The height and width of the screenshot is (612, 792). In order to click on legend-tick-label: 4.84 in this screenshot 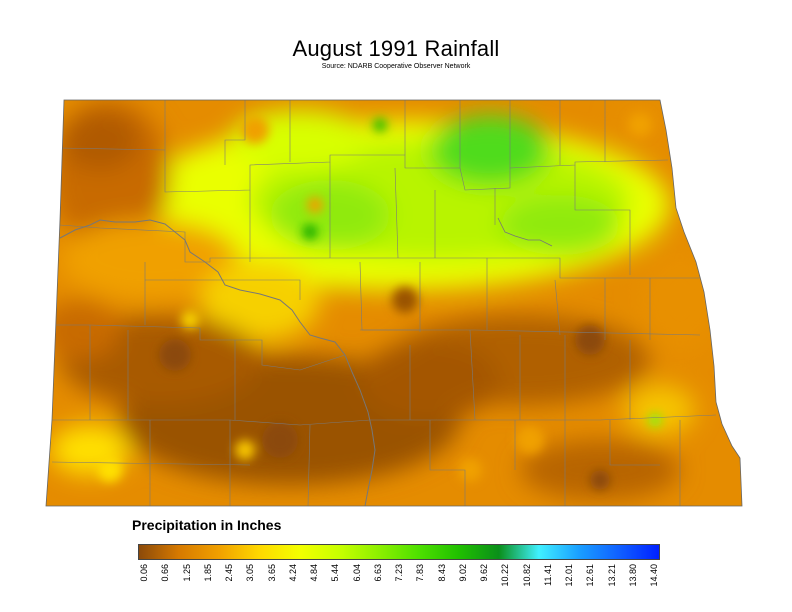, I will do `click(314, 573)`.